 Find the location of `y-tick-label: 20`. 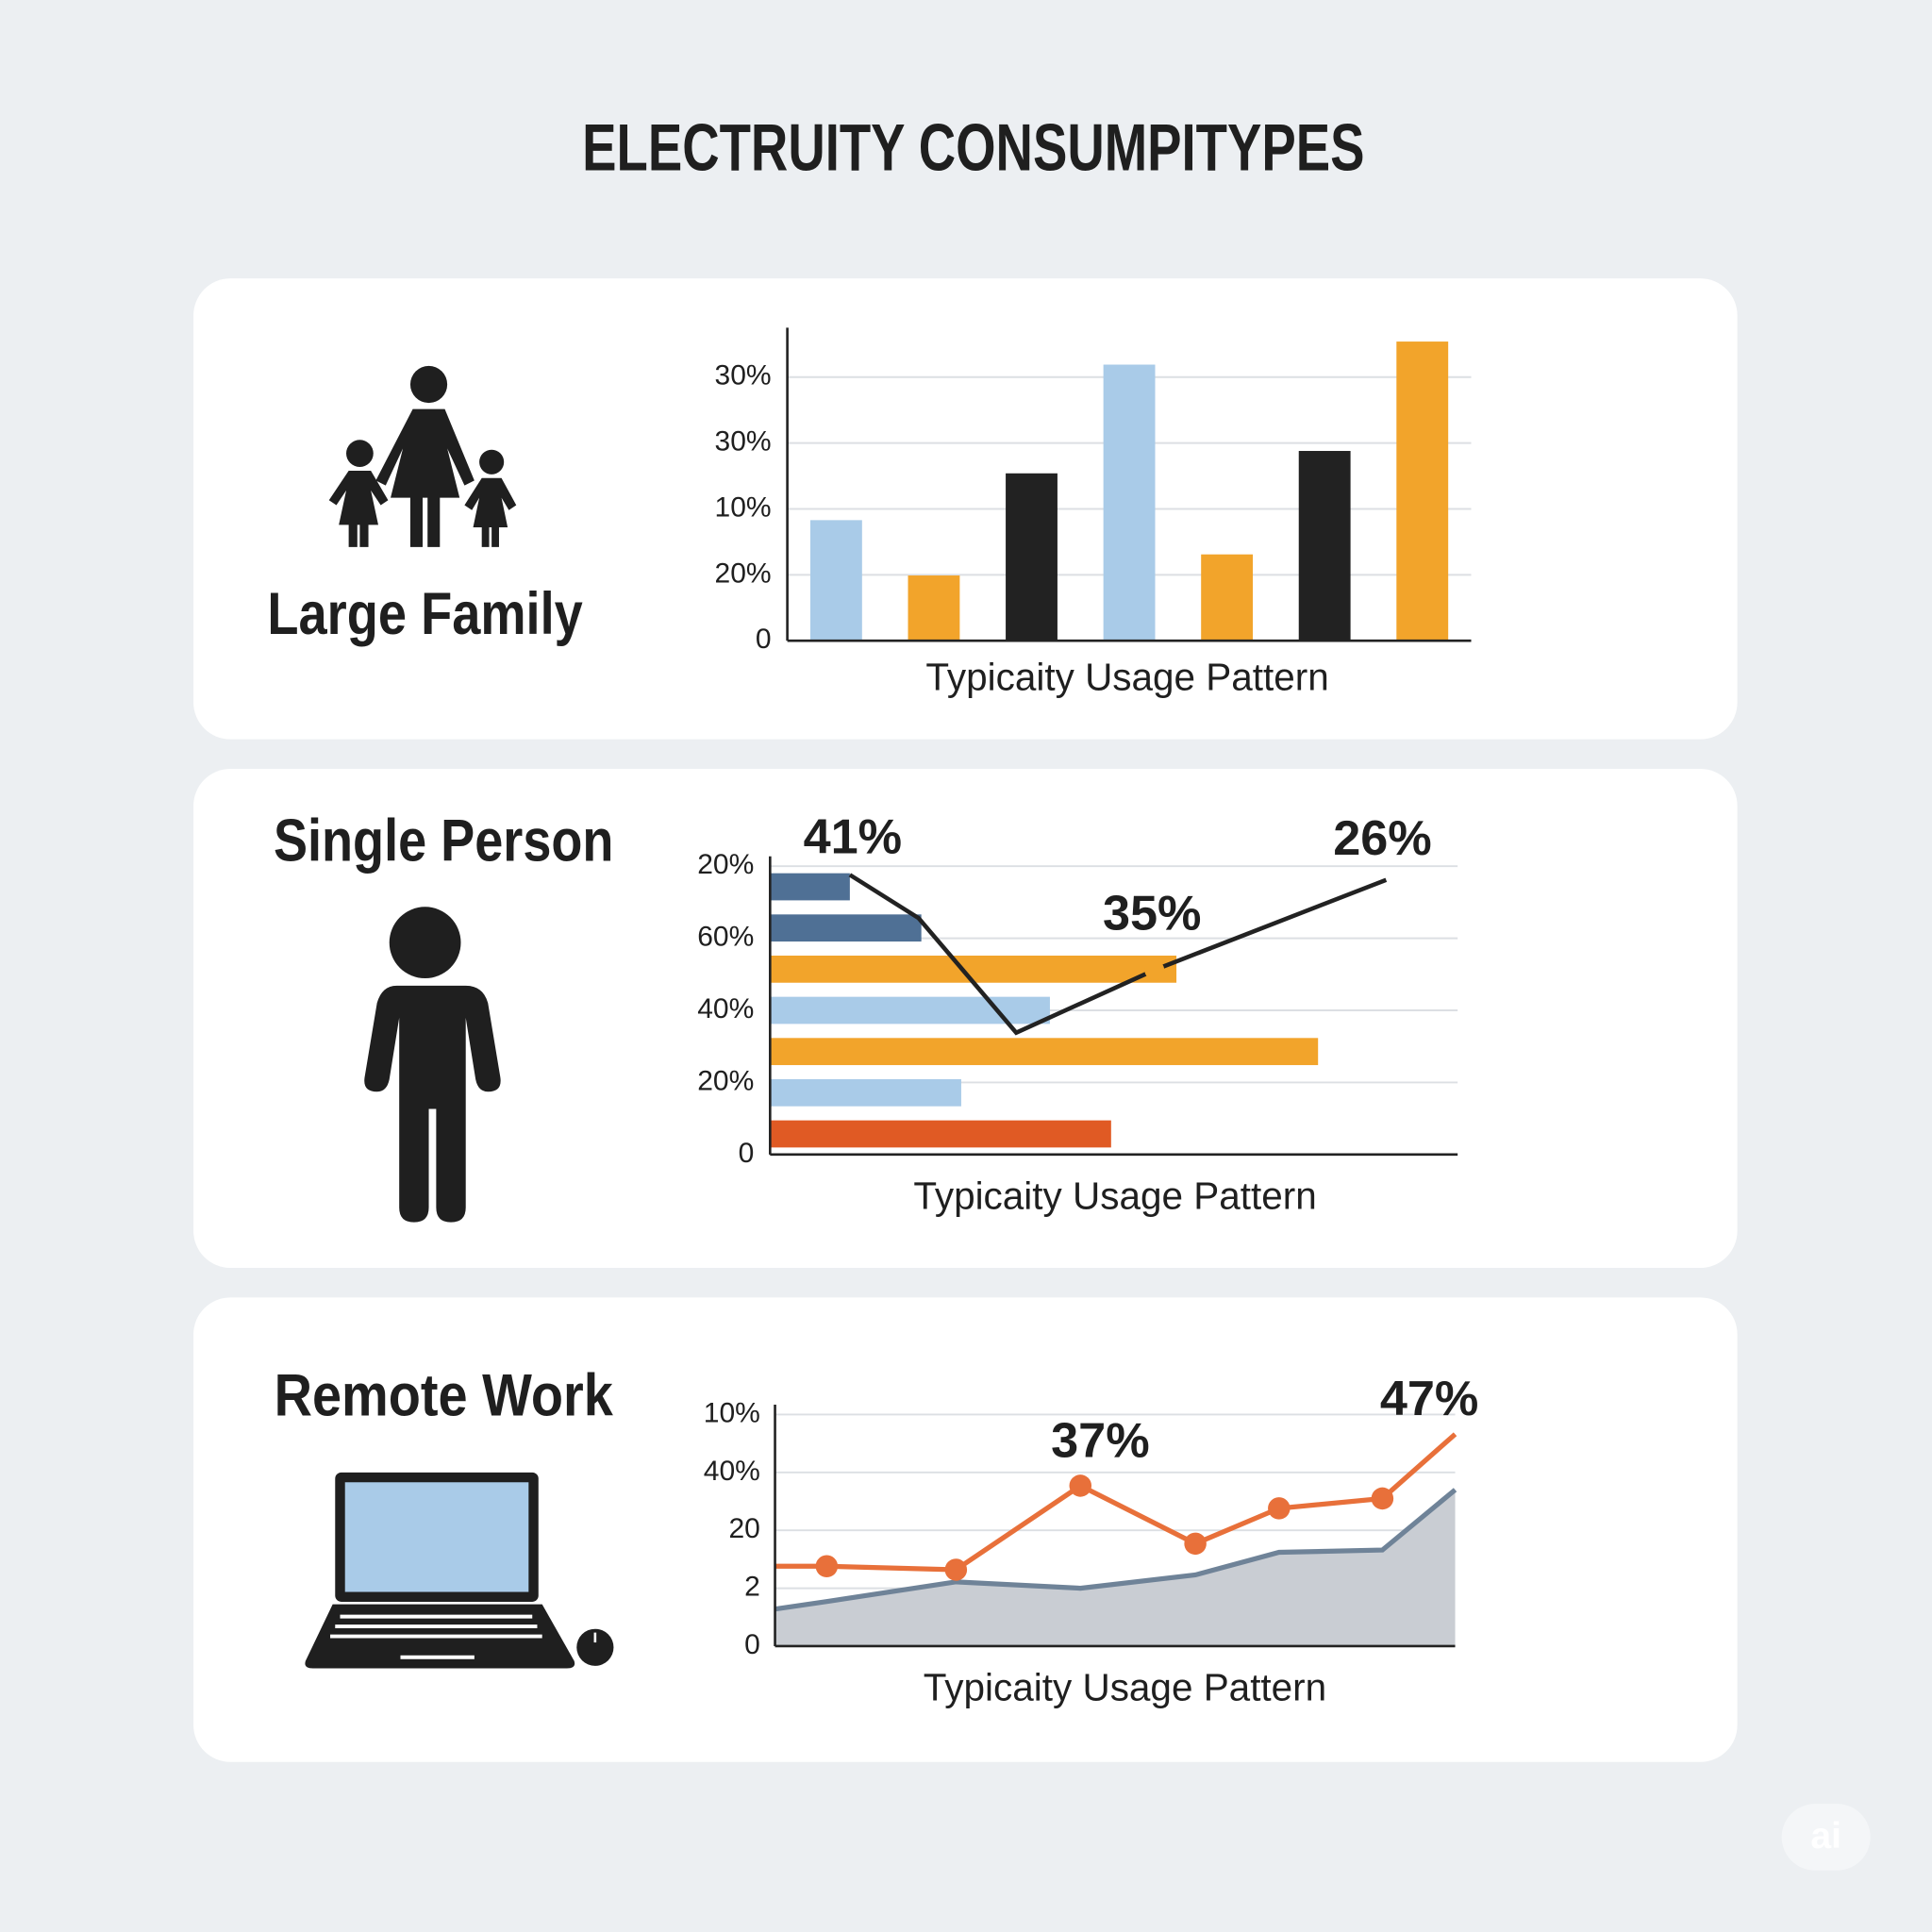

y-tick-label: 20 is located at coordinates (743, 1528).